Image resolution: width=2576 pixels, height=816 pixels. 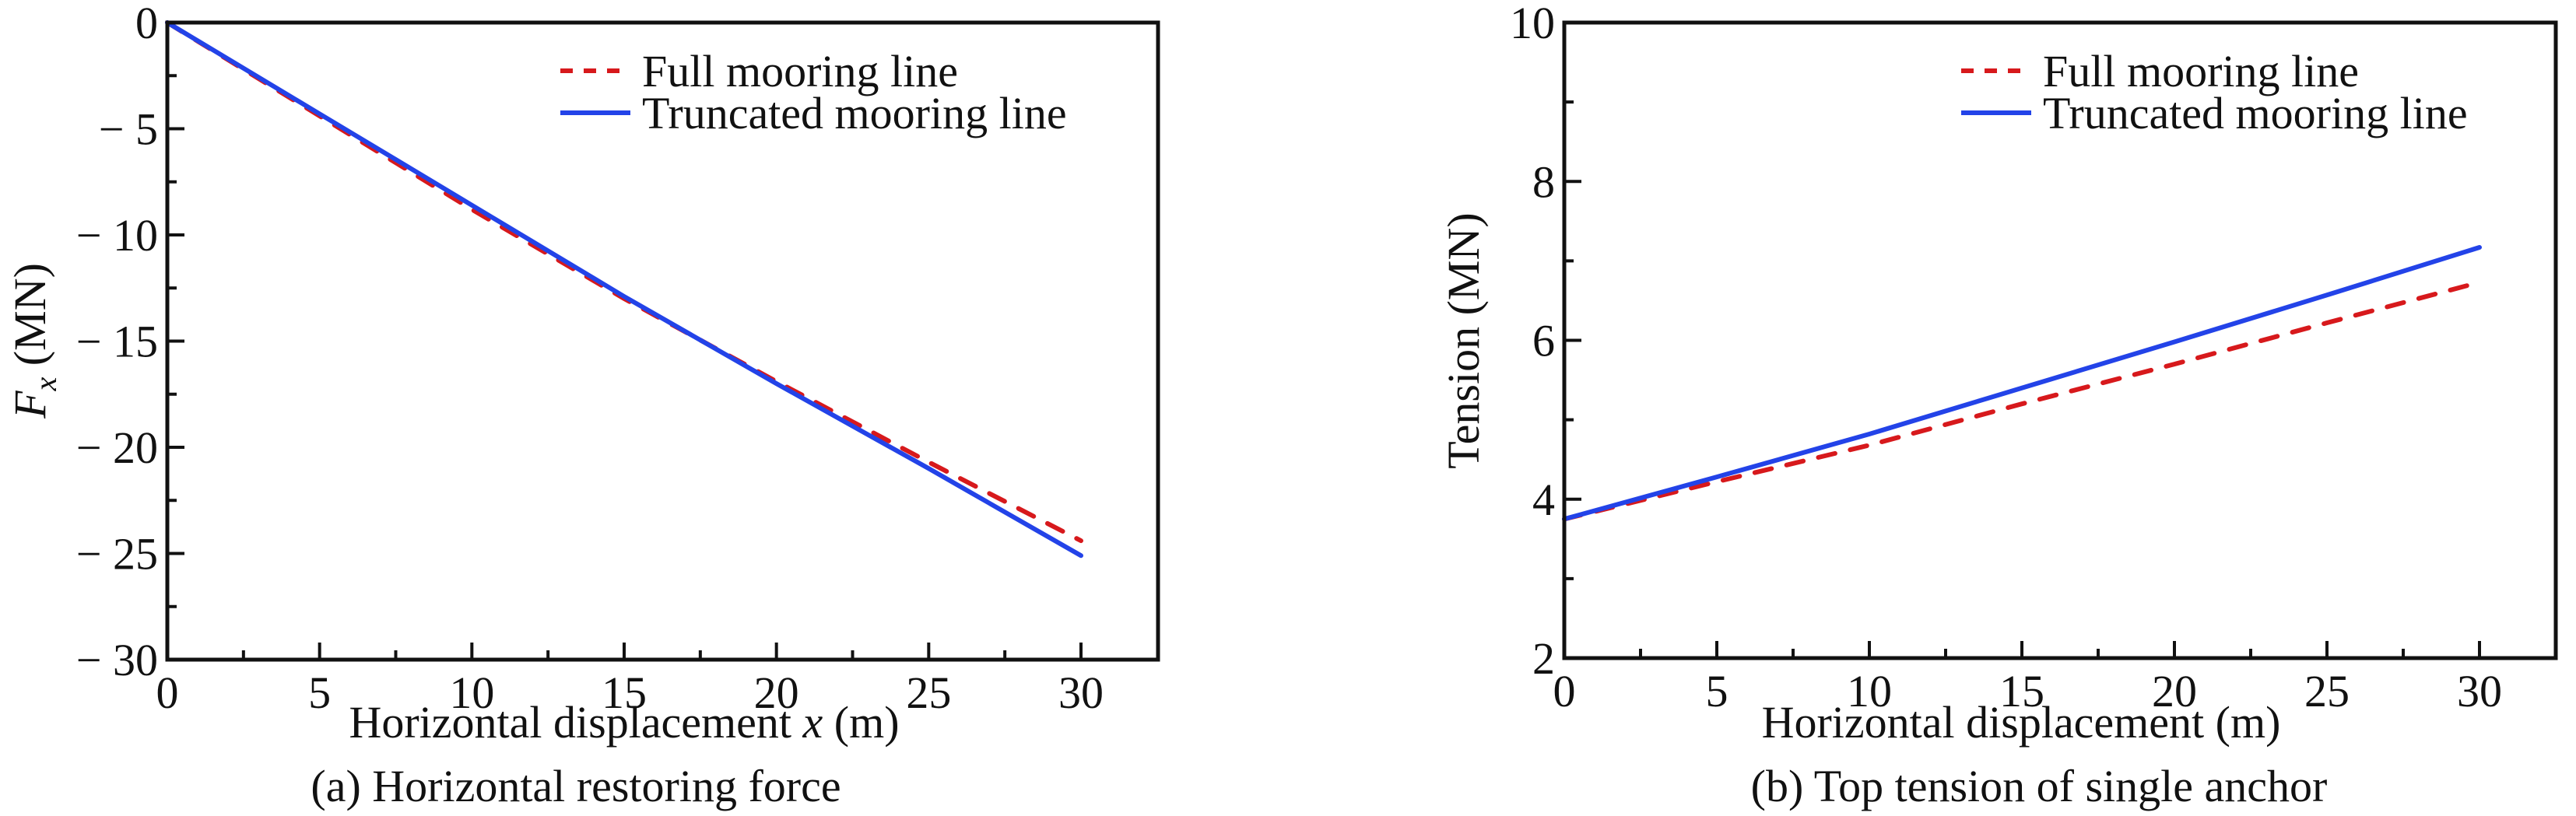 I want to click on y-tick-label: 8, so click(x=1544, y=181).